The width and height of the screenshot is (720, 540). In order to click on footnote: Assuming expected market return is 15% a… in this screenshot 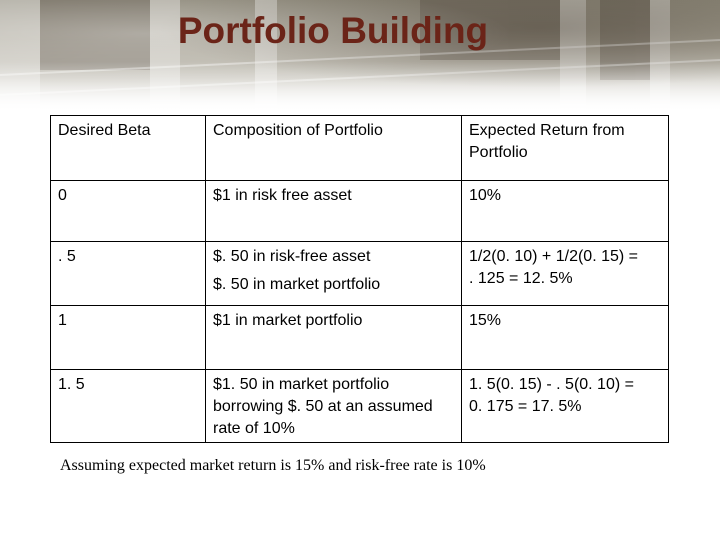, I will do `click(273, 465)`.